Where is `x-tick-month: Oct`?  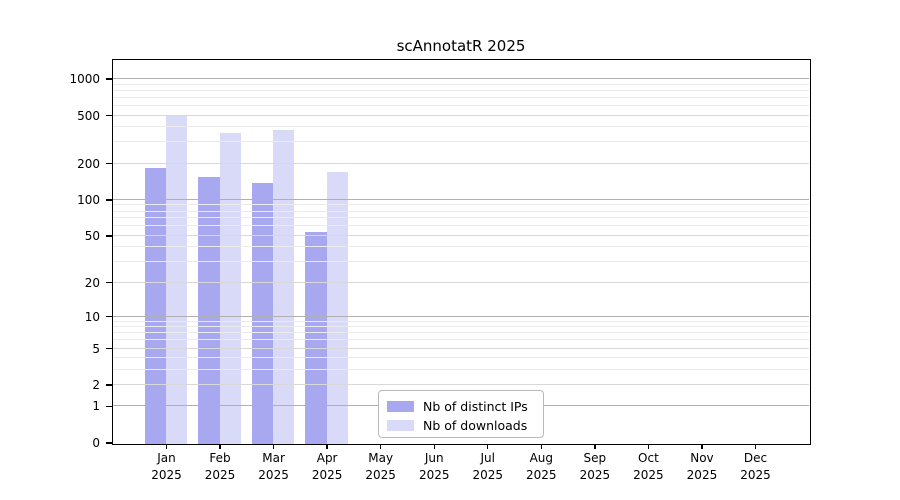 x-tick-month: Oct is located at coordinates (648, 458).